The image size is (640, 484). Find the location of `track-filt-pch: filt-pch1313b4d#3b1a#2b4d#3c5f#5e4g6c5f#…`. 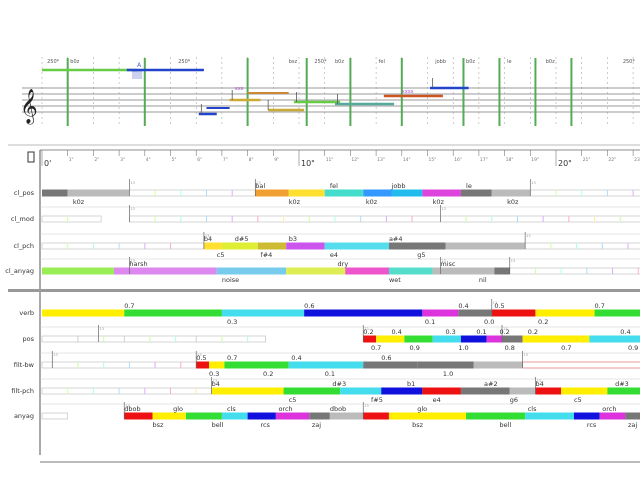

track-filt-pch: filt-pch1313b4d#3b1a#2b4d#3c5f#5e4g6c5f#… is located at coordinates (325, 390).